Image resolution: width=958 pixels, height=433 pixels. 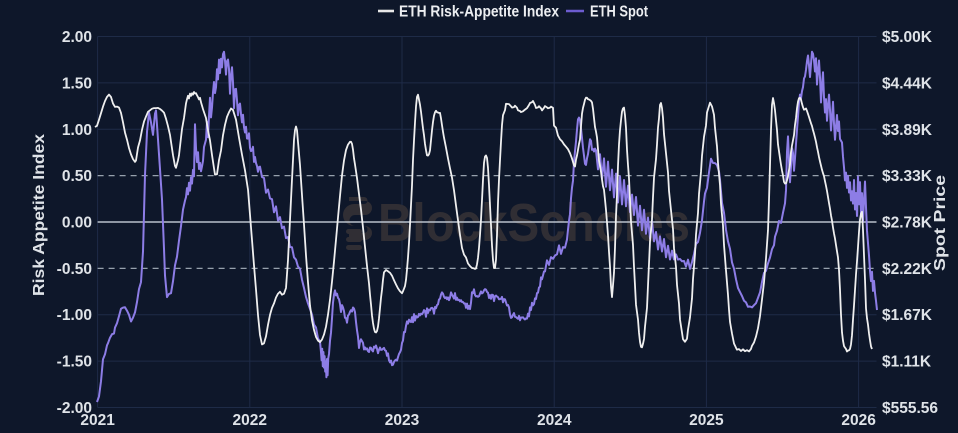 What do you see at coordinates (907, 269) in the screenshot?
I see `svg-text: $2.22K` at bounding box center [907, 269].